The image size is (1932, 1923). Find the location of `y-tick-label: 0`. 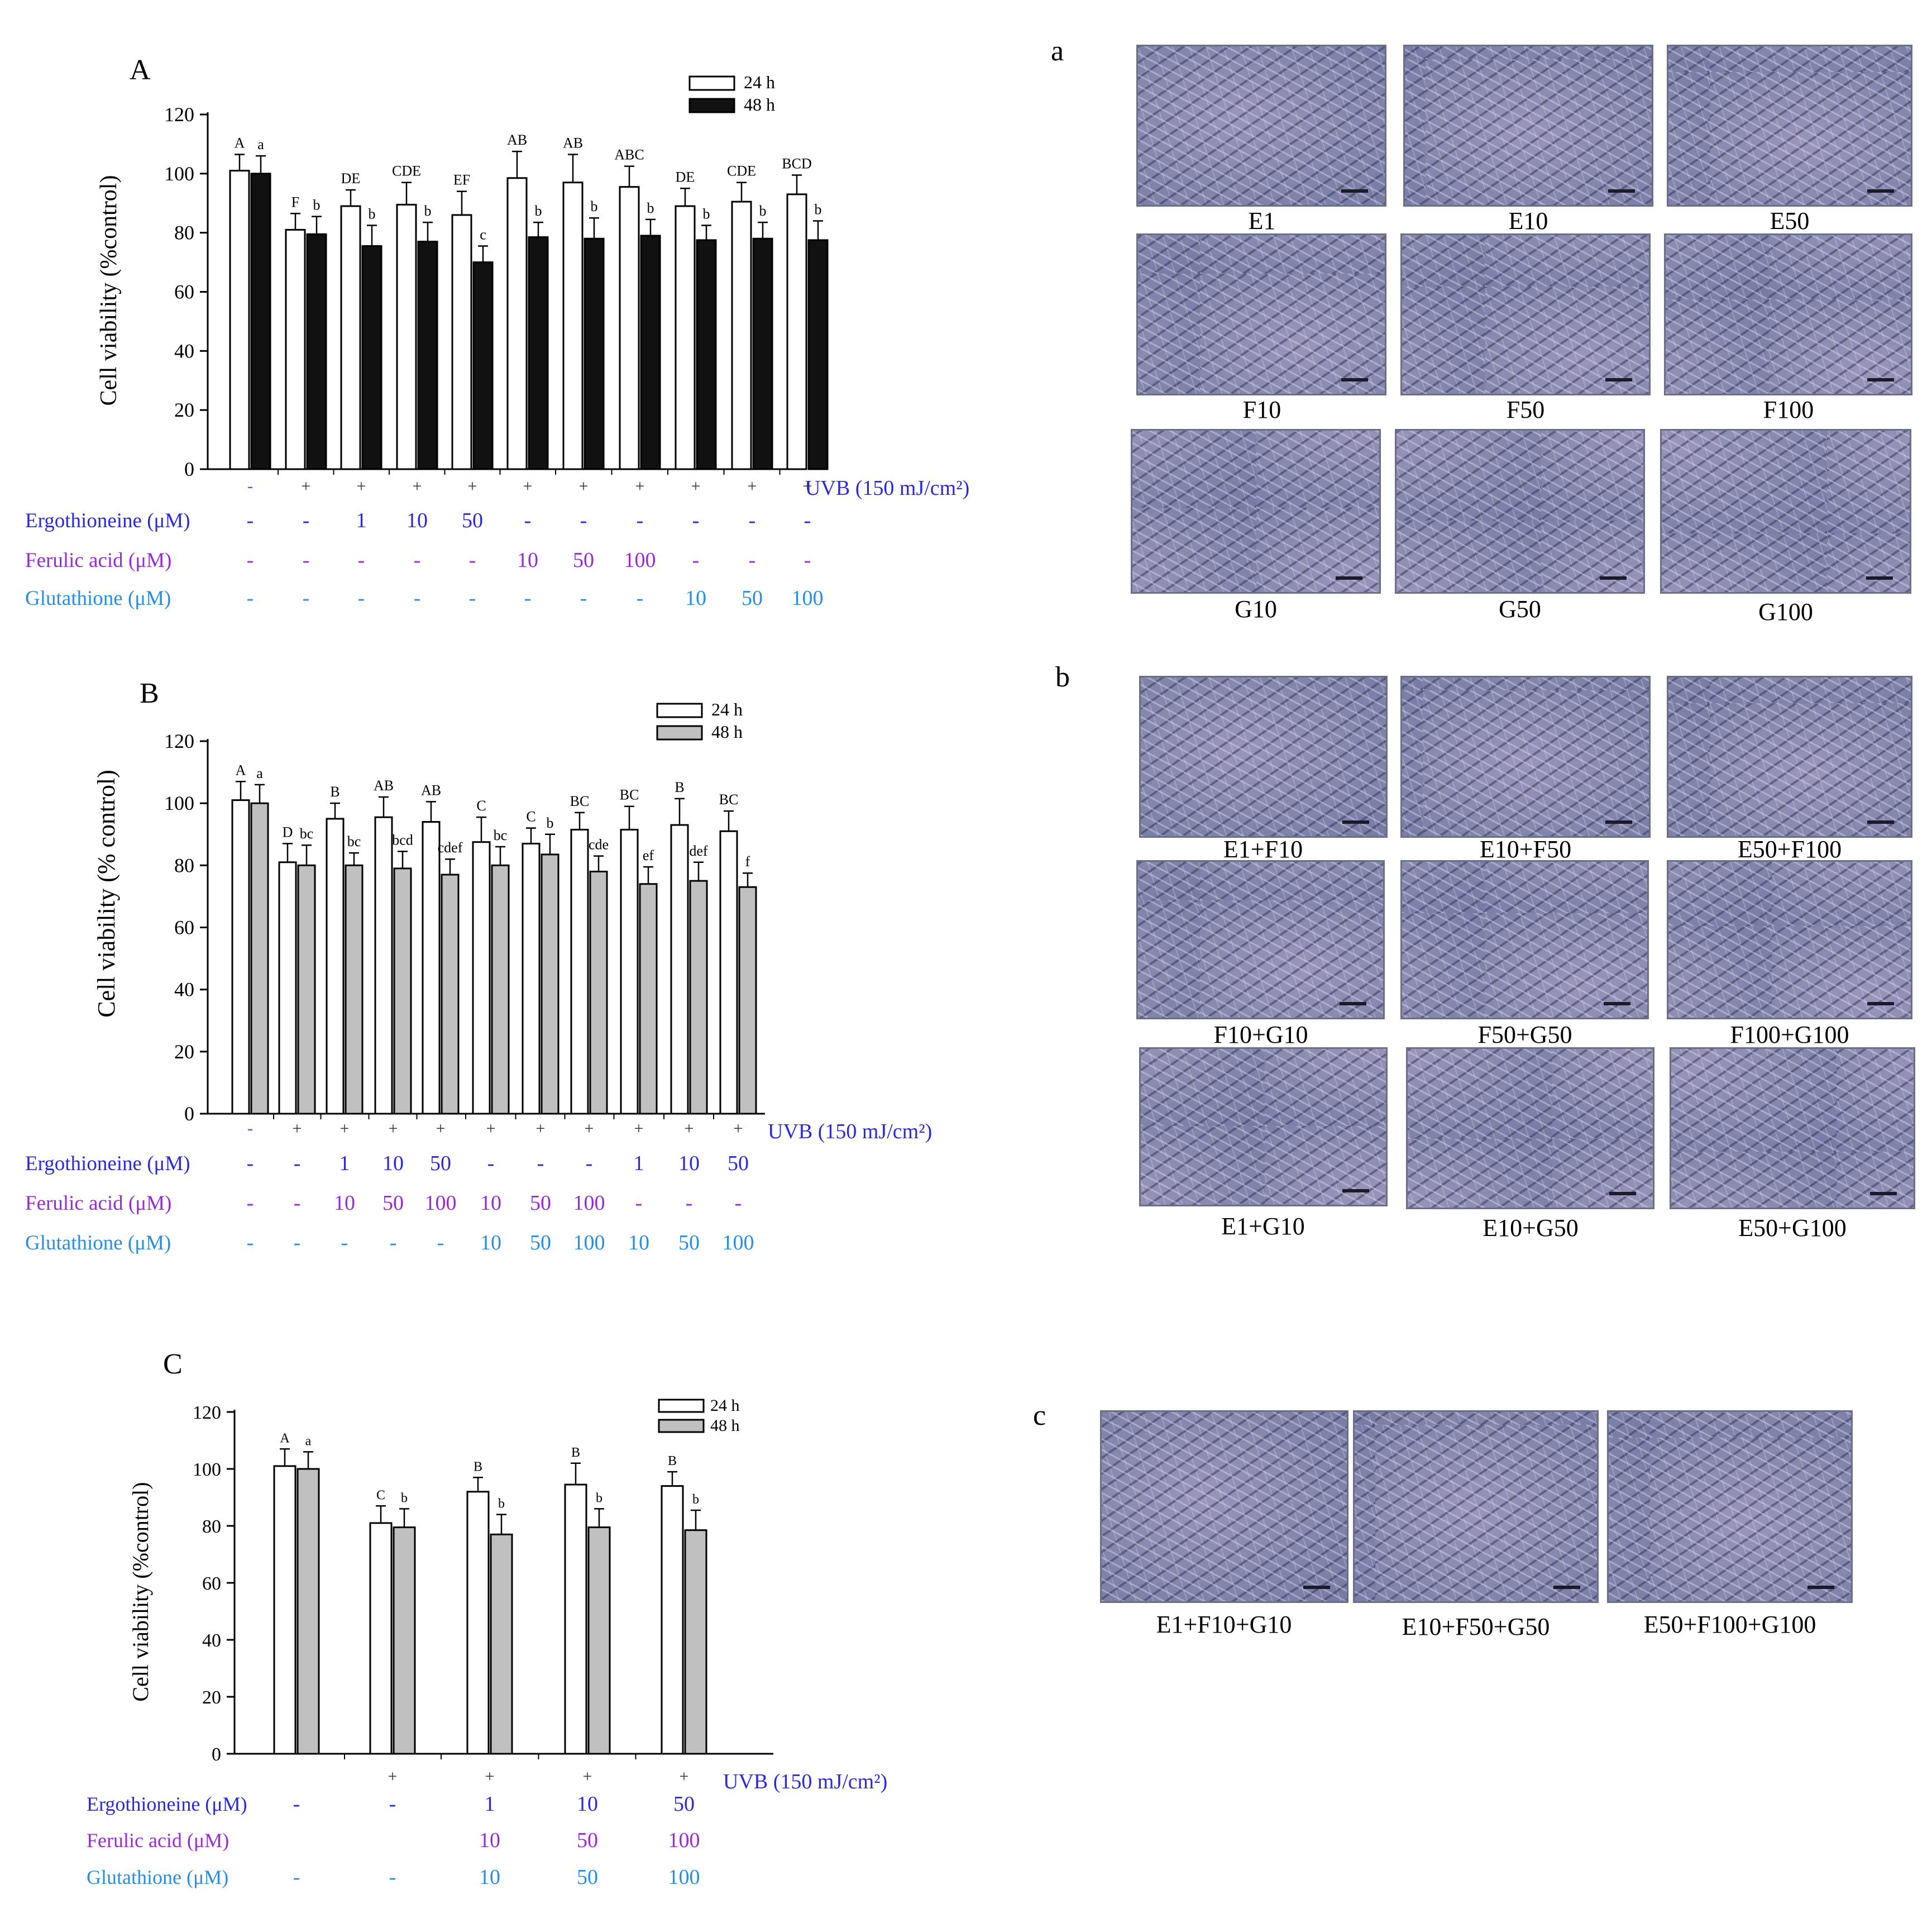

y-tick-label: 0 is located at coordinates (189, 1114).